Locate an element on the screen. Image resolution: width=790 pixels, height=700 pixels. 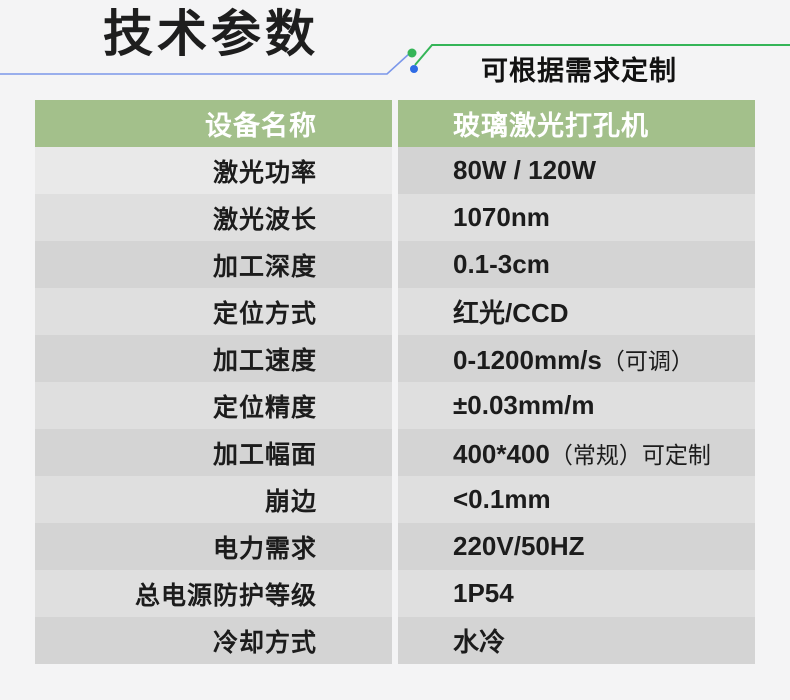
spec-label: 加工幅面 is located at coordinates (264, 454).